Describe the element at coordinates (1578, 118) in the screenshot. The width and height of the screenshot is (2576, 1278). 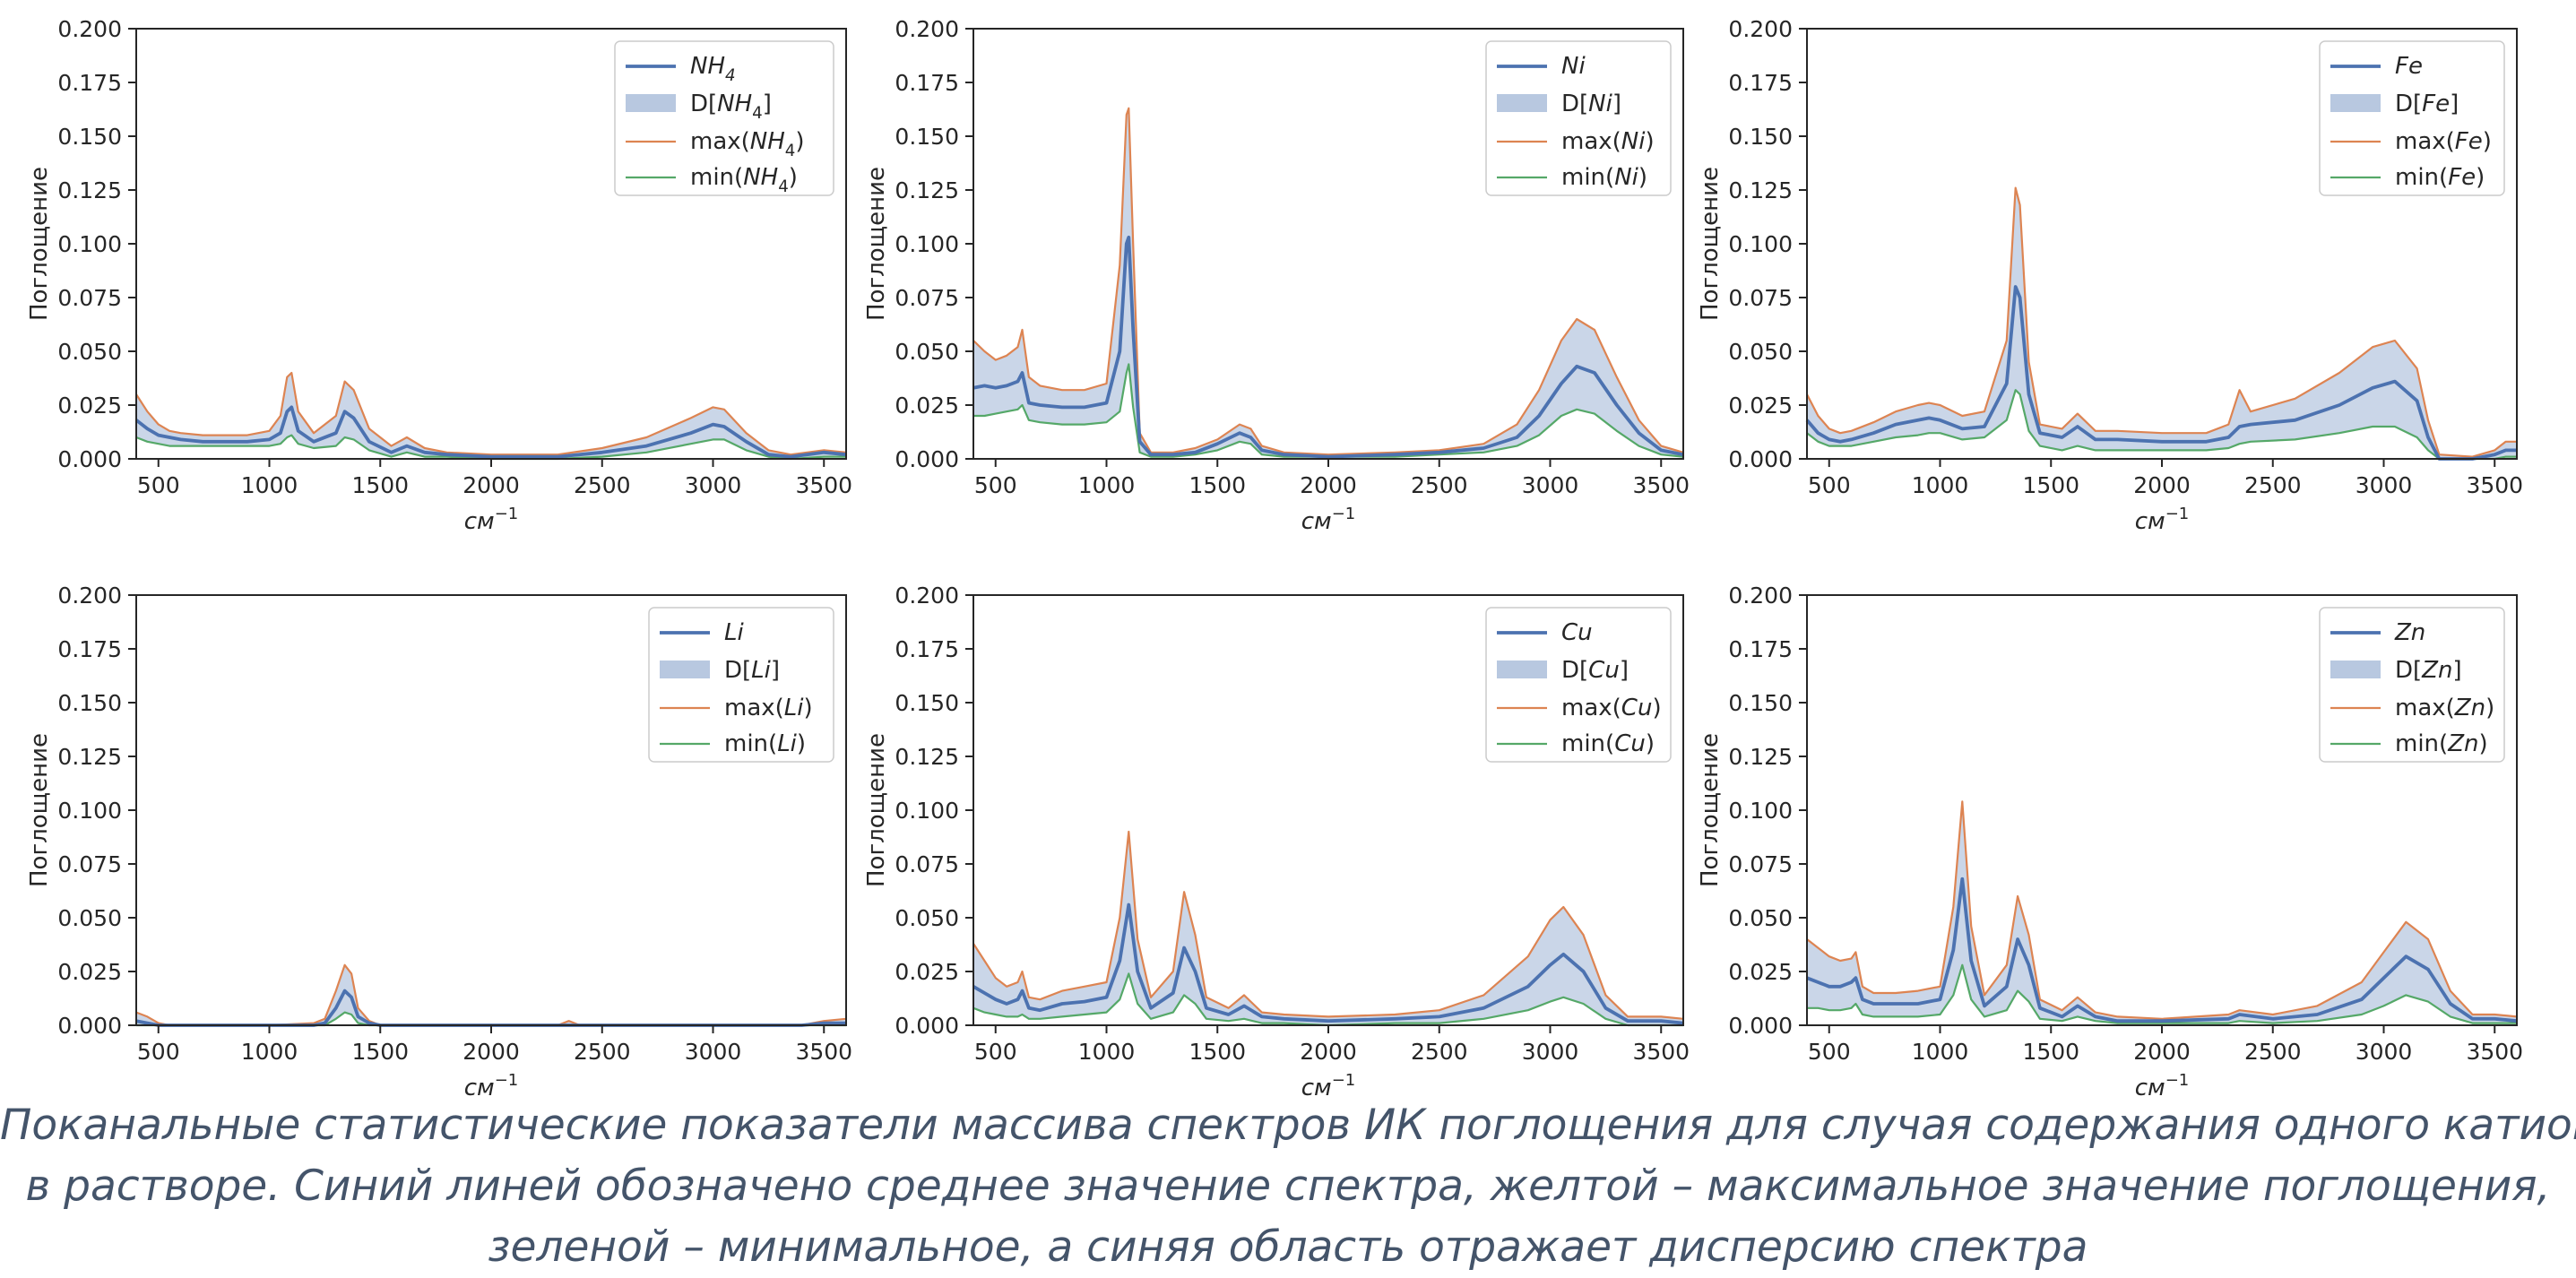
I see `legend: Ni D[Ni] max(Ni) min(Ni)` at that location.